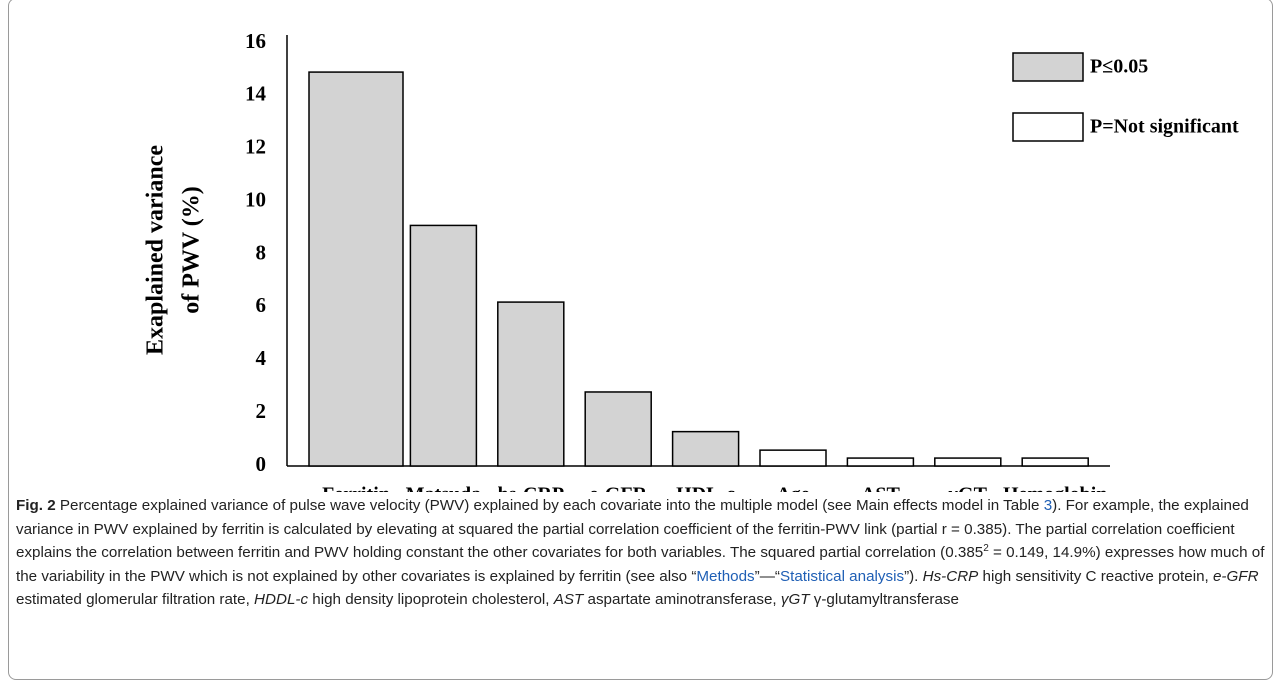 This screenshot has width=1281, height=683. Describe the element at coordinates (725, 576) in the screenshot. I see `section-link: Methods` at that location.